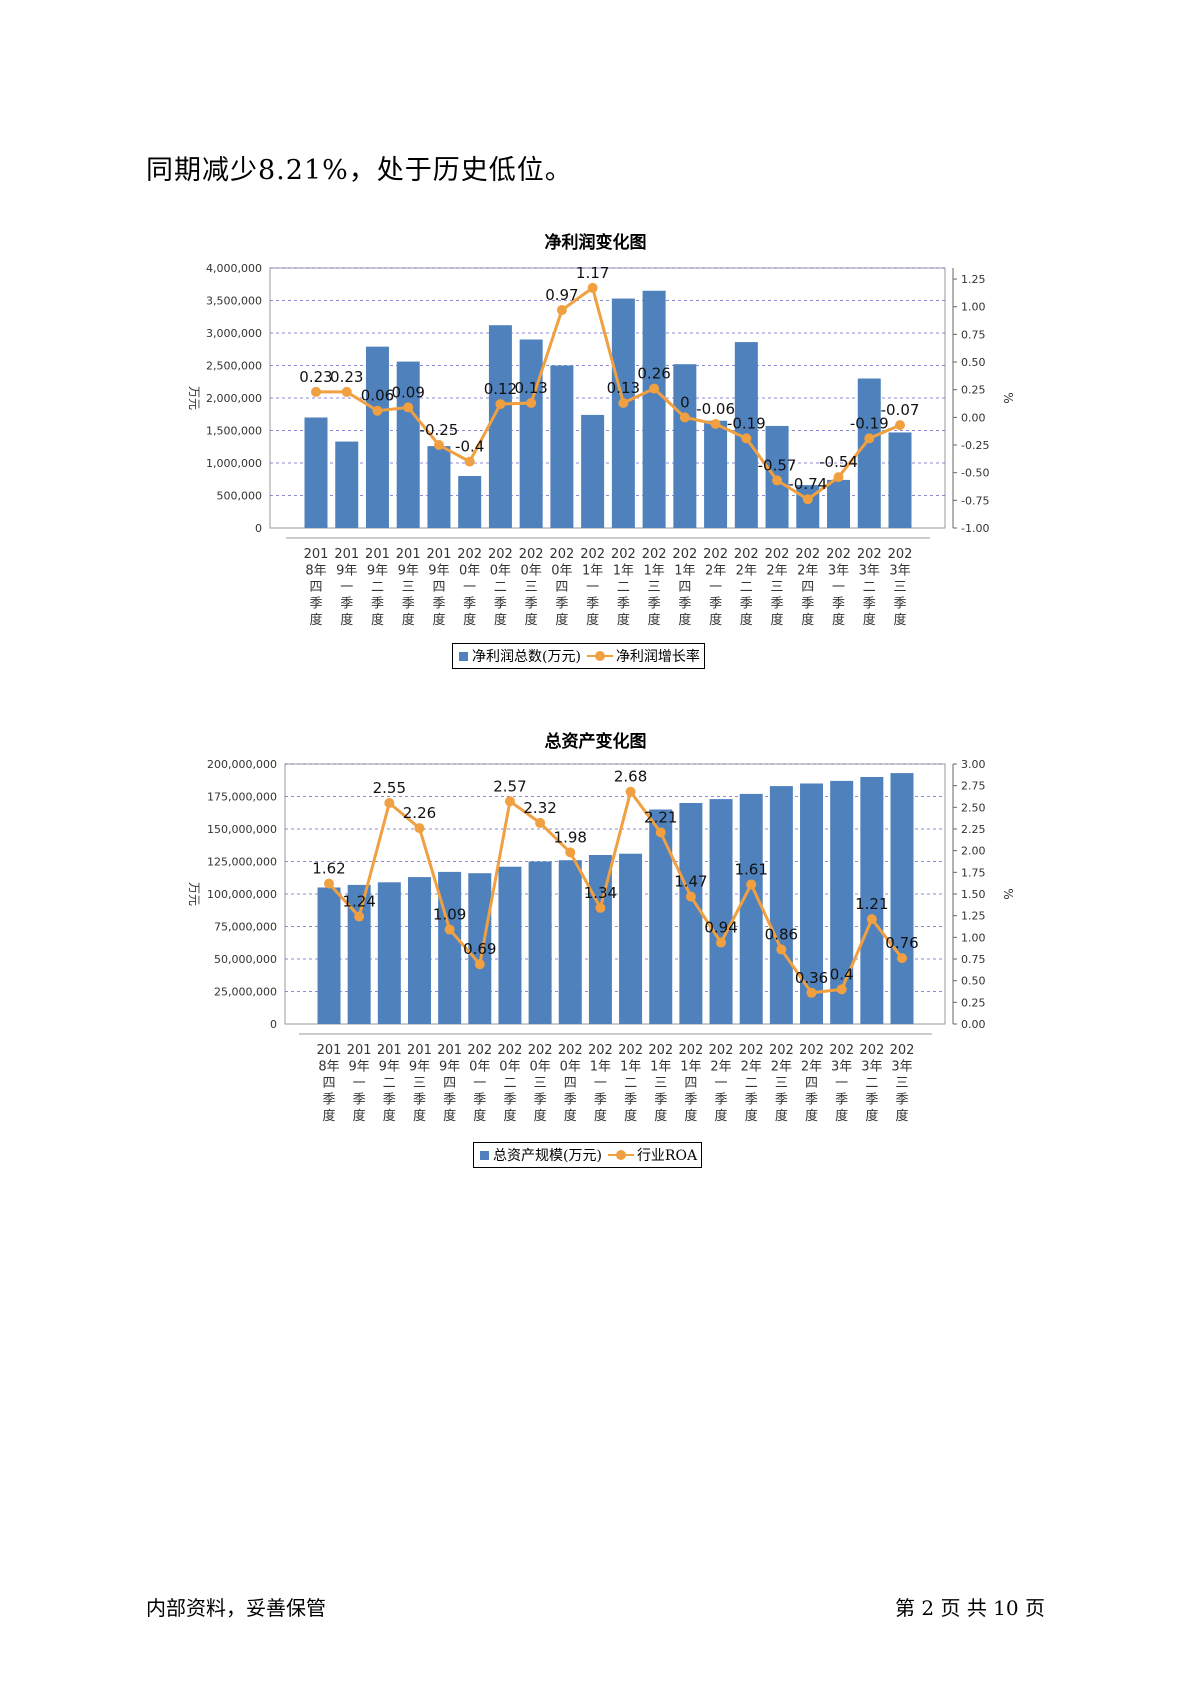  Describe the element at coordinates (973, 764) in the screenshot. I see `y2-tick-label: 3.00` at that location.